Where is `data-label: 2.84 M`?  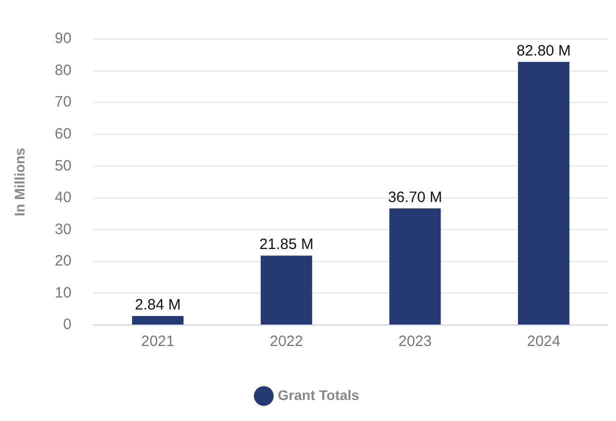
data-label: 2.84 M is located at coordinates (157, 305).